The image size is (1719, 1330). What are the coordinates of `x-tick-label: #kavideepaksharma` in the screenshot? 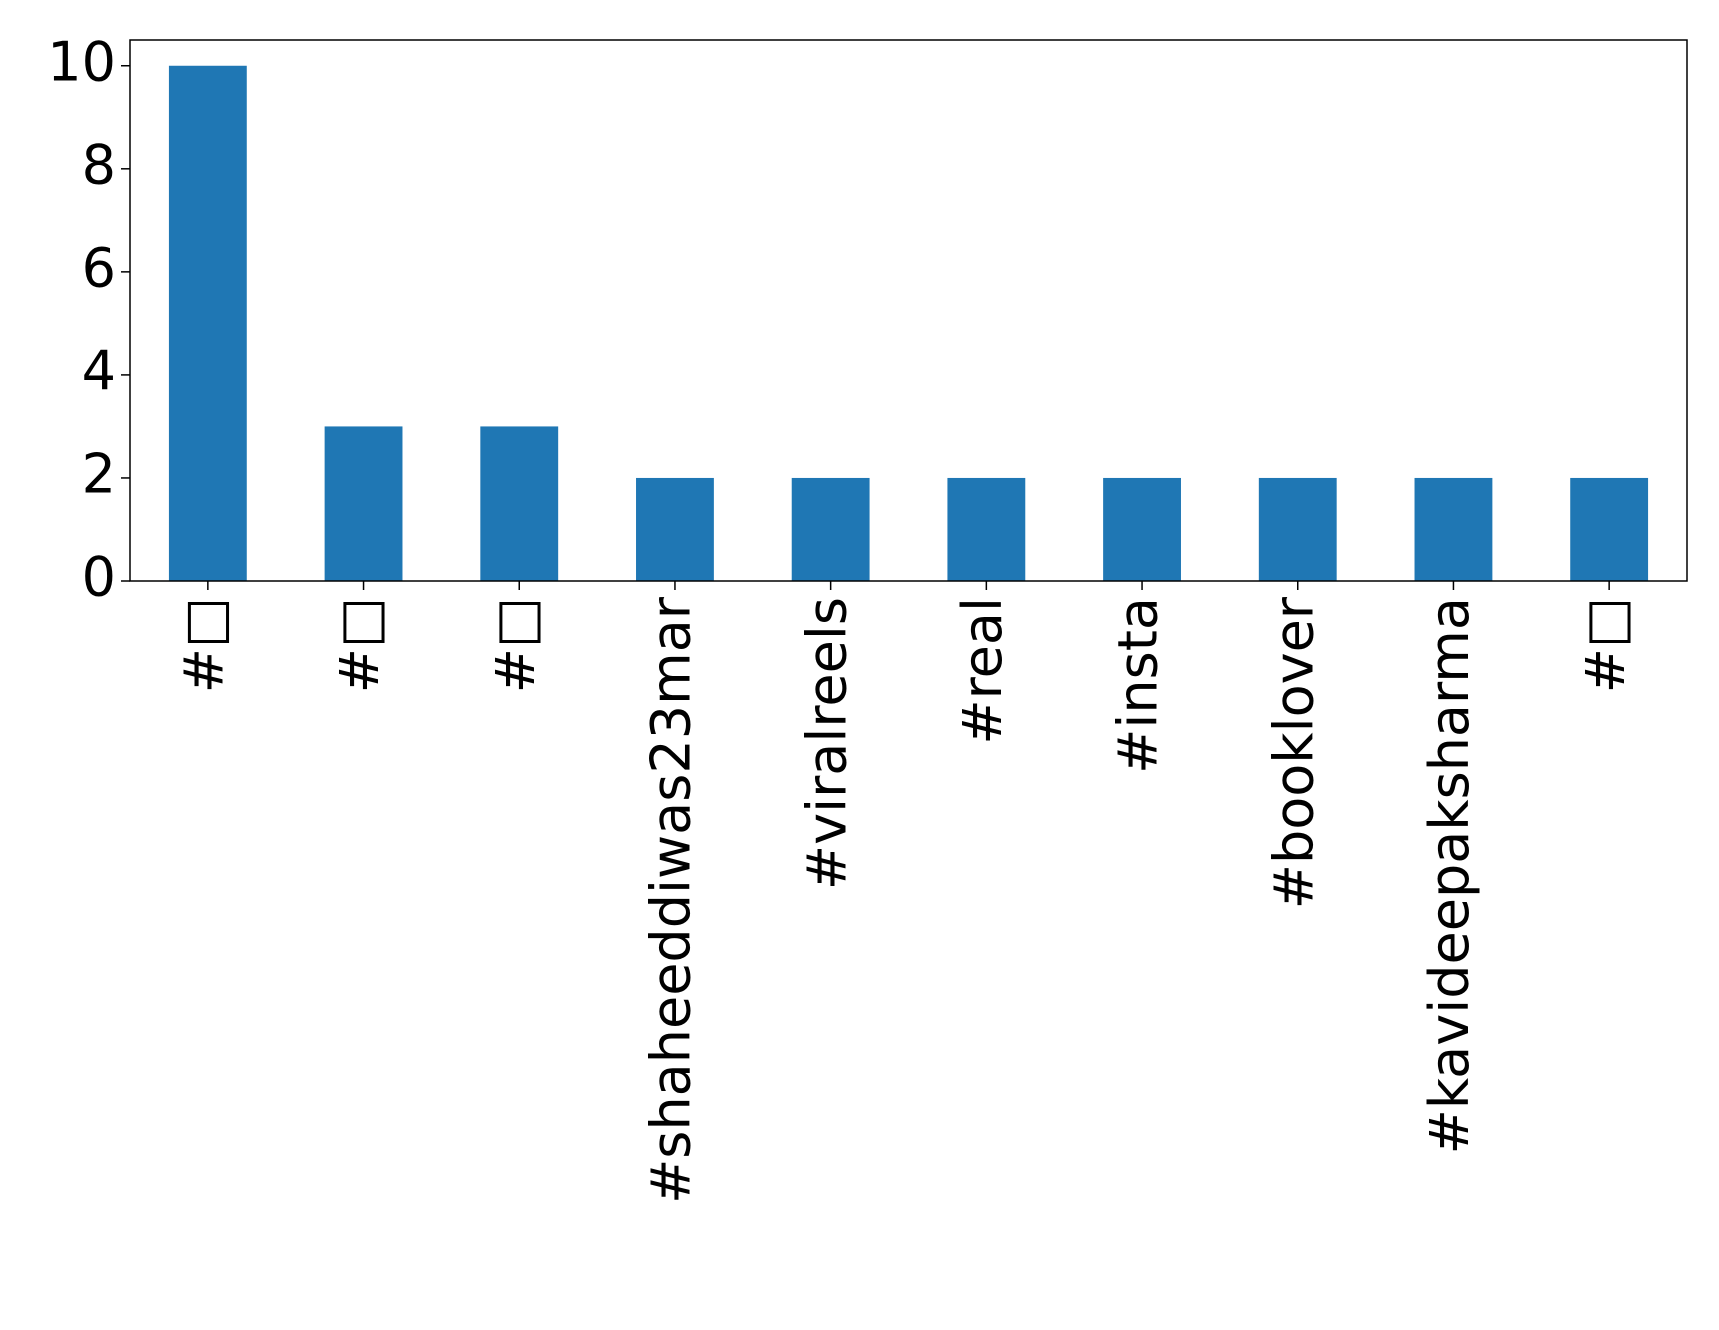 It's located at (1449, 875).